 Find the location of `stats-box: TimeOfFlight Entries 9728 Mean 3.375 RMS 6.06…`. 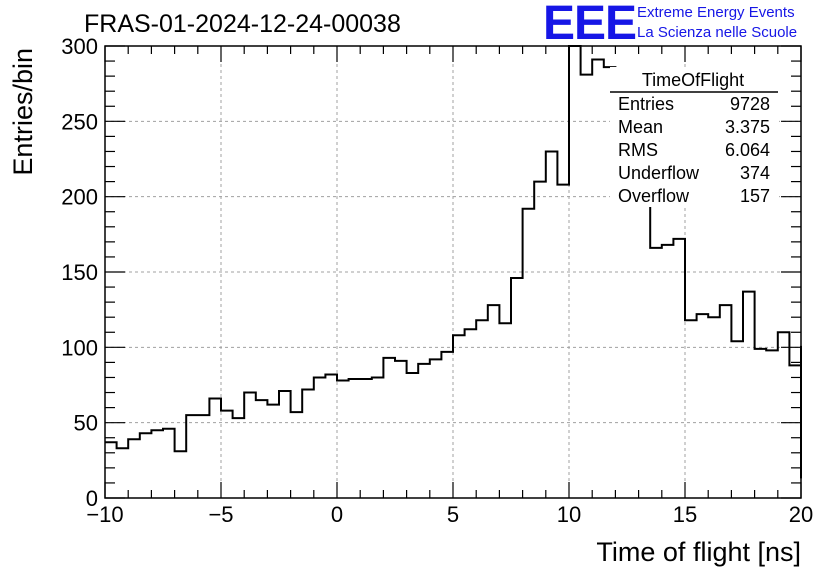

stats-box: TimeOfFlight Entries 9728 Mean 3.375 RMS 6.06… is located at coordinates (694, 137).